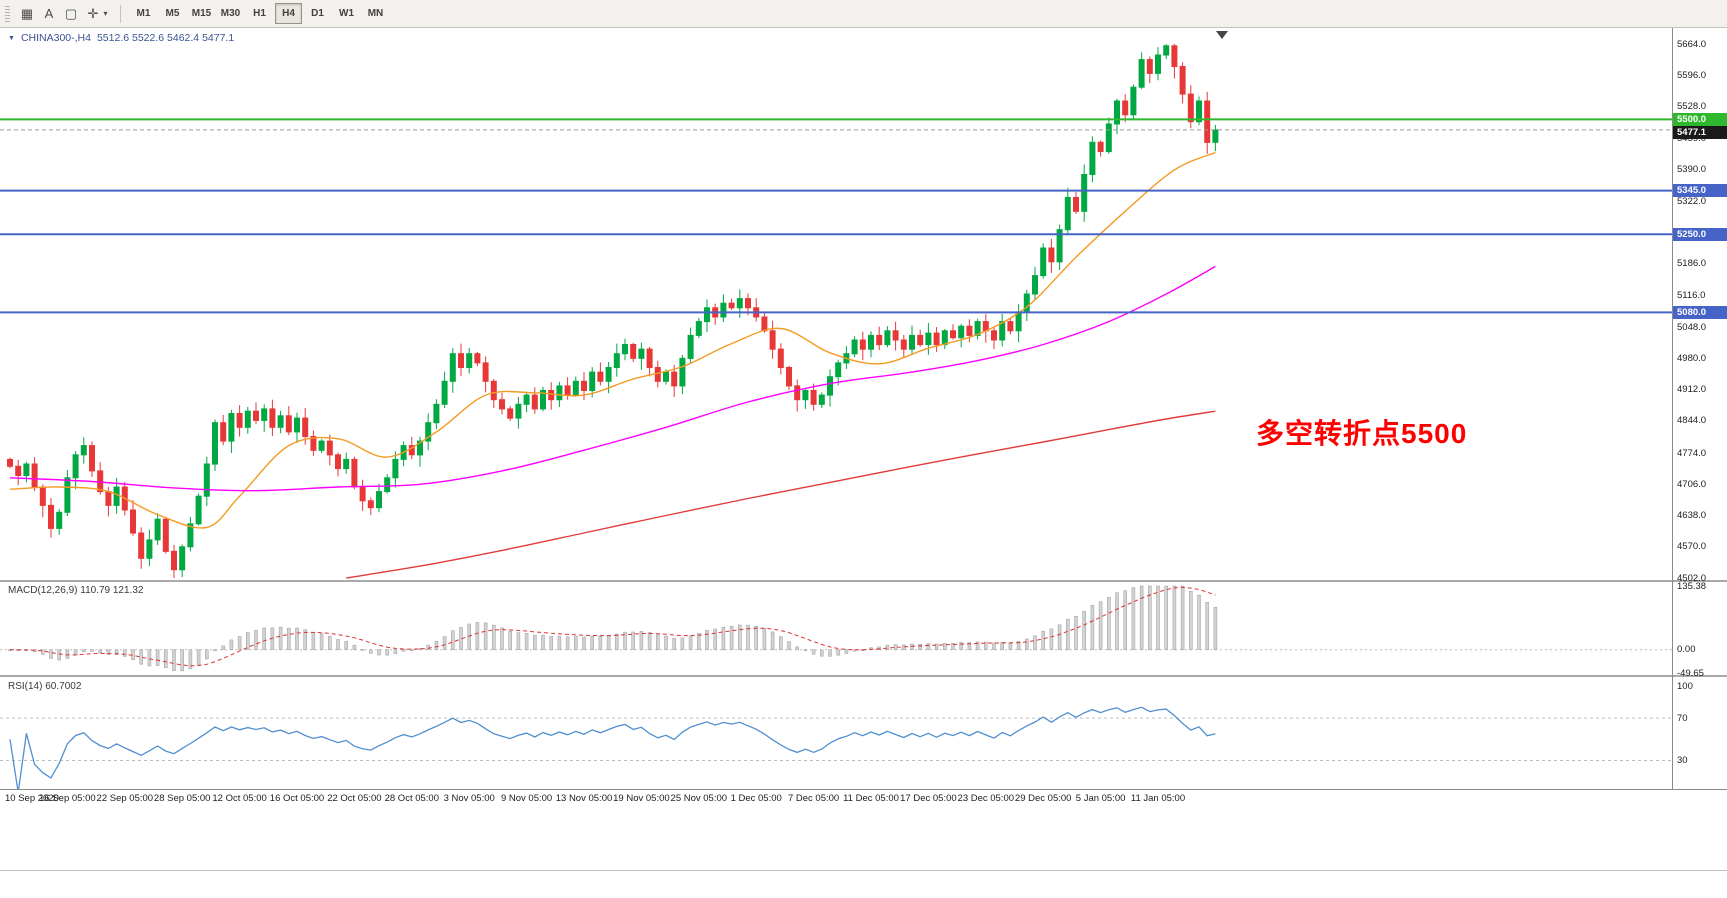  Describe the element at coordinates (1692, 201) in the screenshot. I see `price-axis-label: 5322.0` at that location.